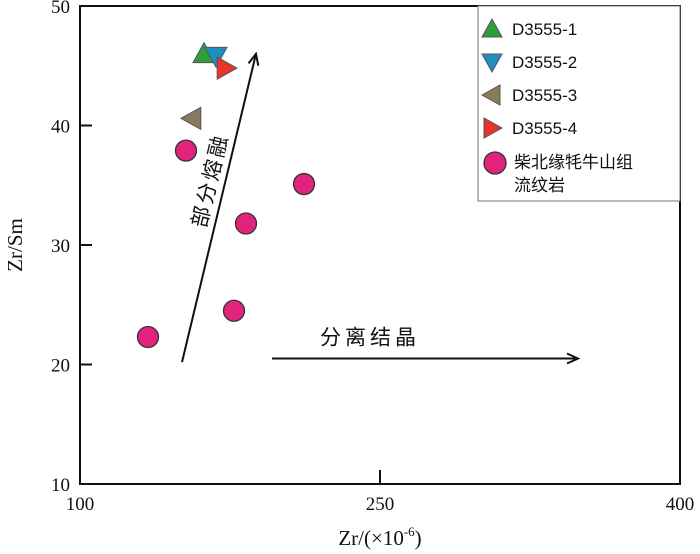 The image size is (700, 554). What do you see at coordinates (379, 537) in the screenshot?
I see `x-axis-title: Zr/(×10-6)` at bounding box center [379, 537].